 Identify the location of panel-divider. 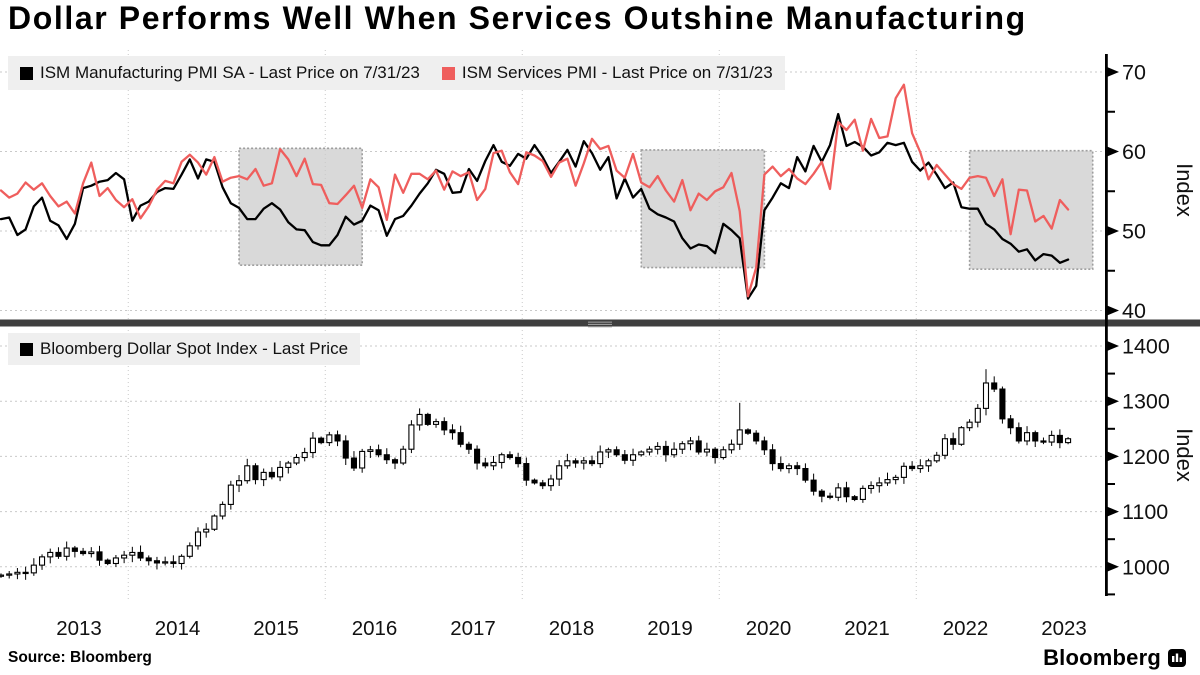
(600, 323).